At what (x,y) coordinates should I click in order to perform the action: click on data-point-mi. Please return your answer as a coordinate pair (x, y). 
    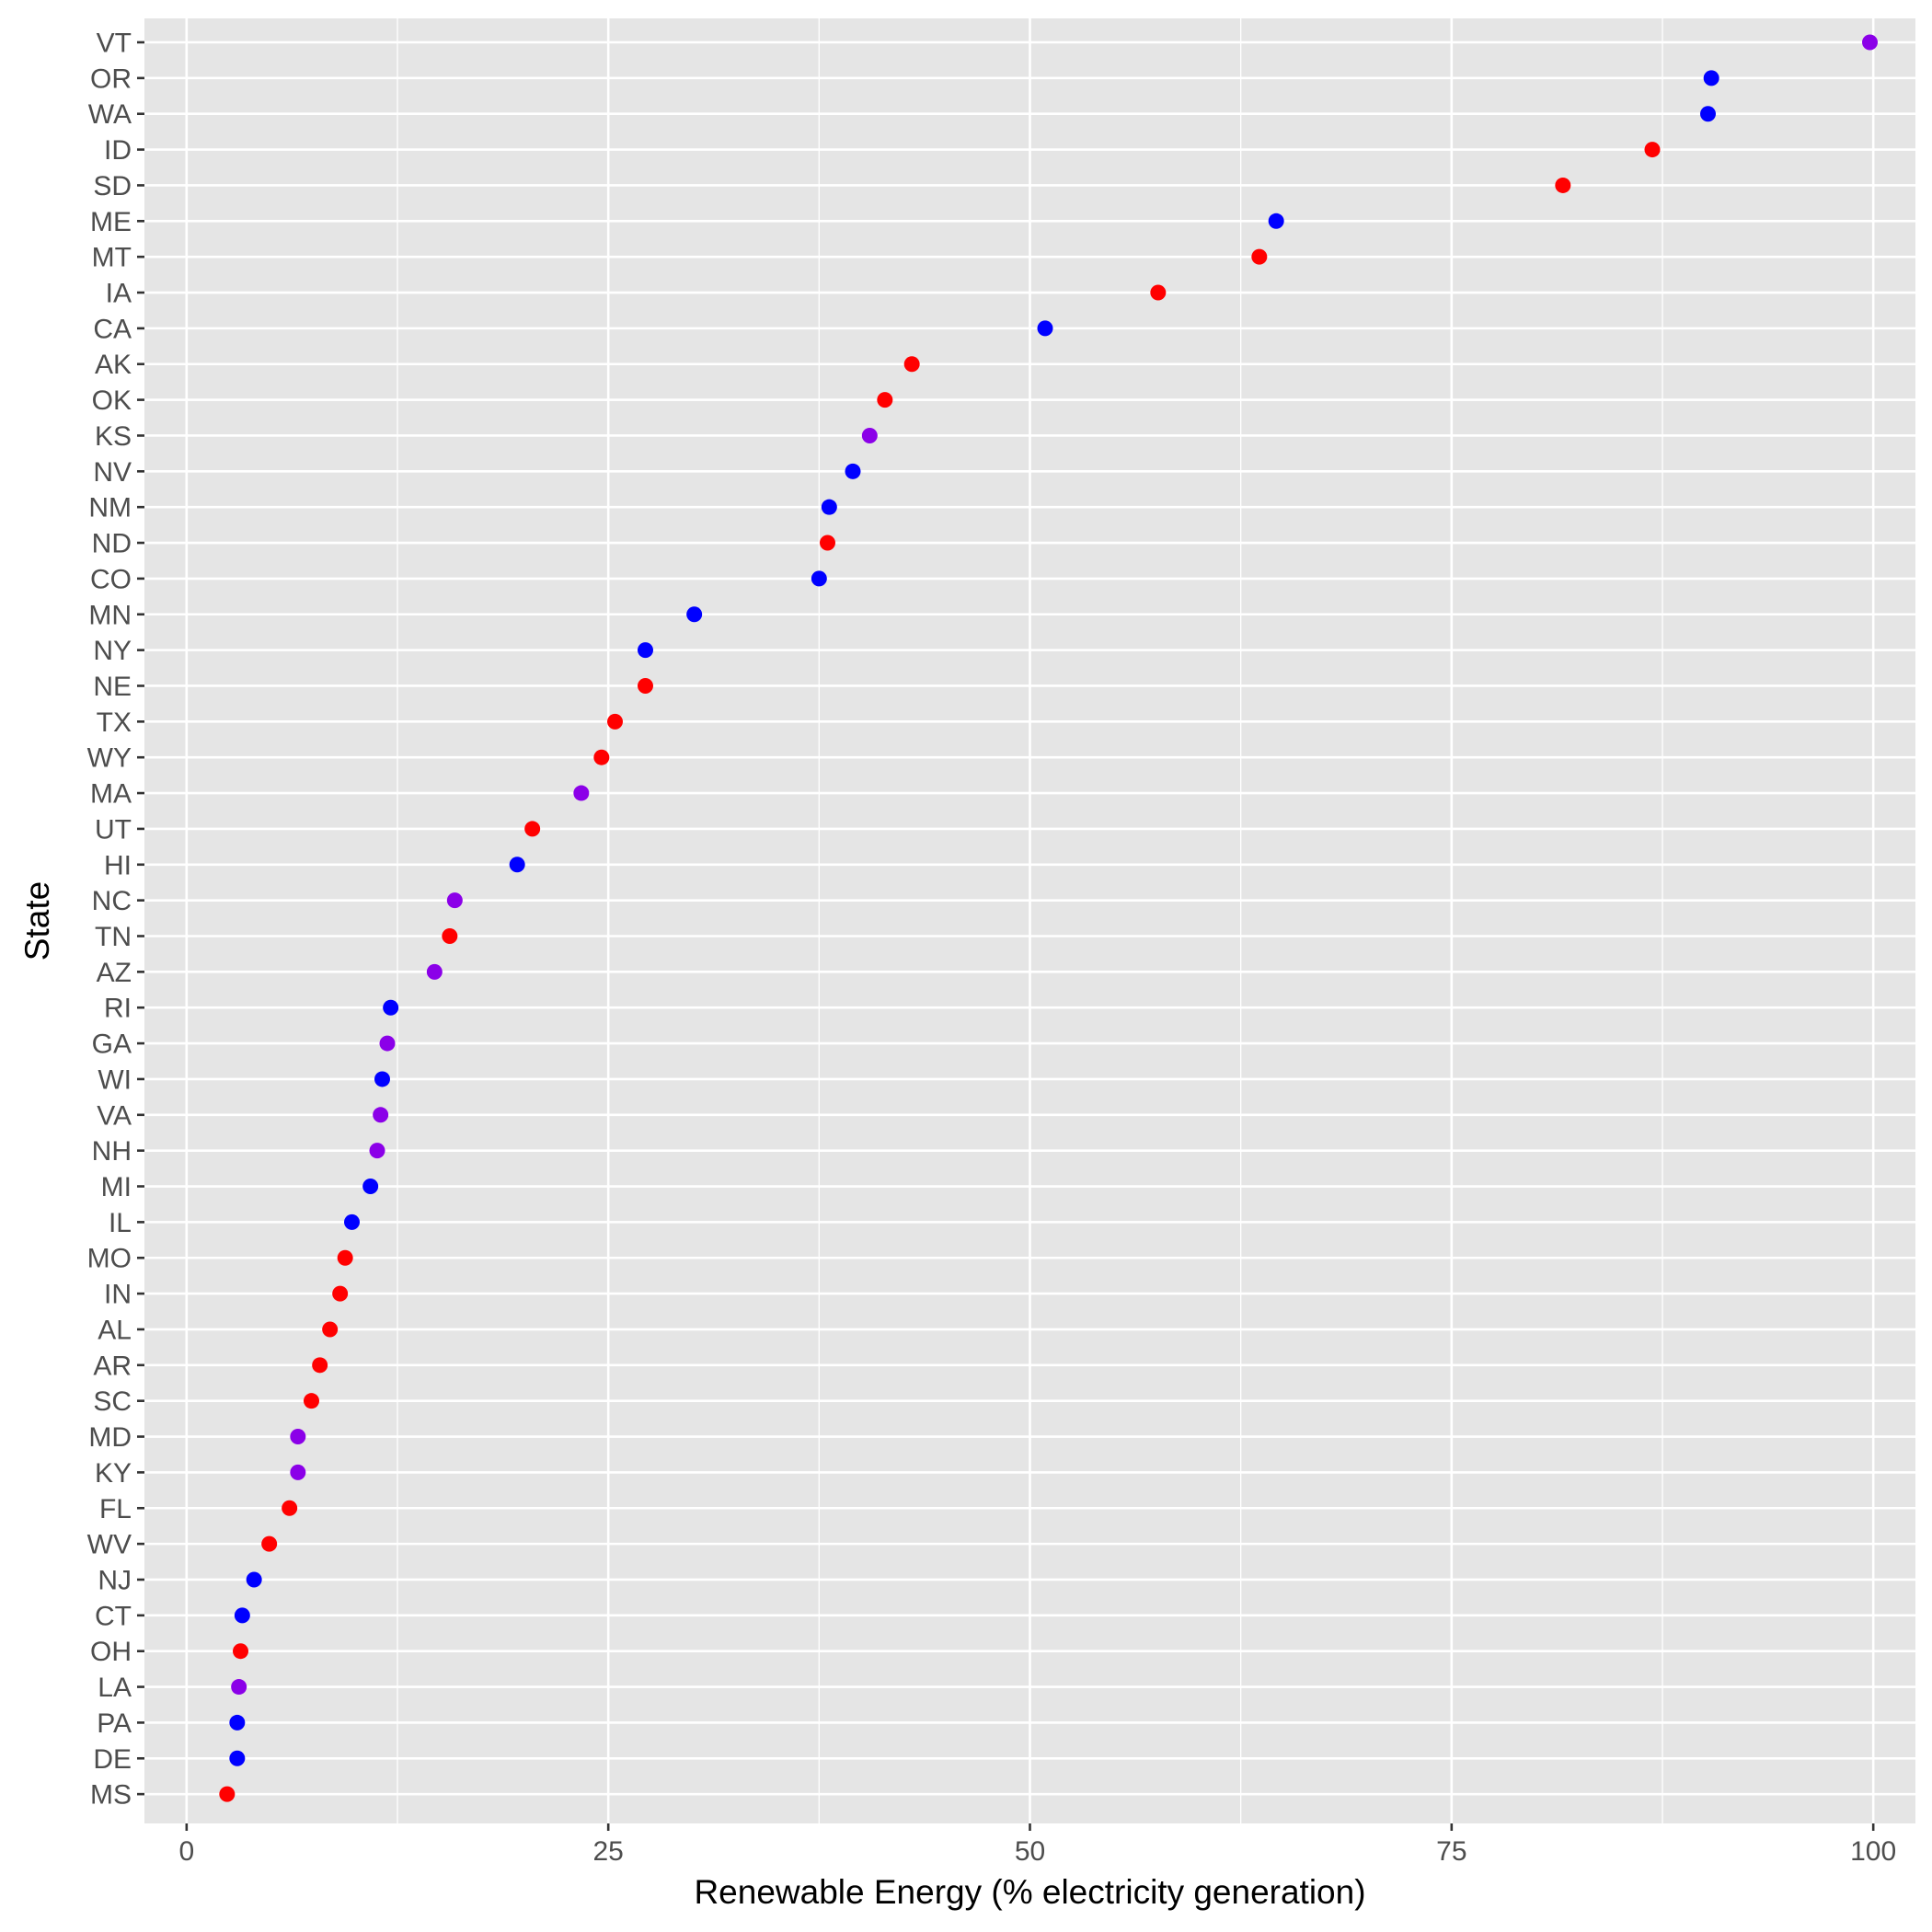
    Looking at the image, I should click on (370, 1187).